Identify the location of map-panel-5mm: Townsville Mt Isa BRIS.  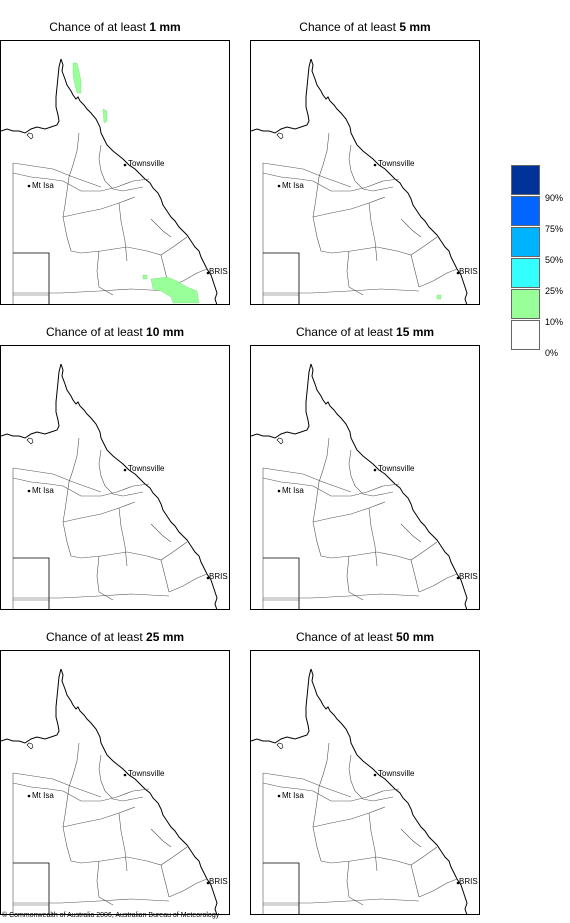
(365, 172).